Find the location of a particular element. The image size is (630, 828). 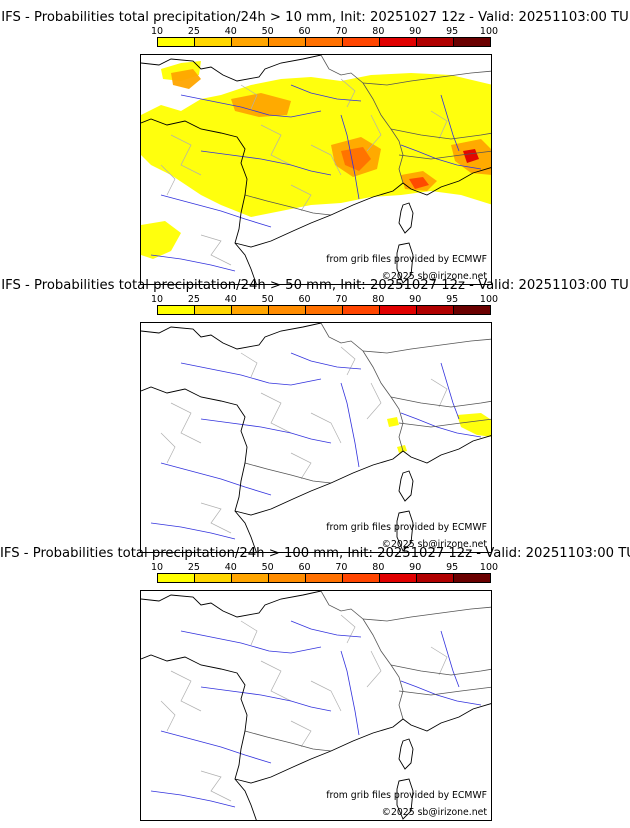

coastline is located at coordinates (231, 705).